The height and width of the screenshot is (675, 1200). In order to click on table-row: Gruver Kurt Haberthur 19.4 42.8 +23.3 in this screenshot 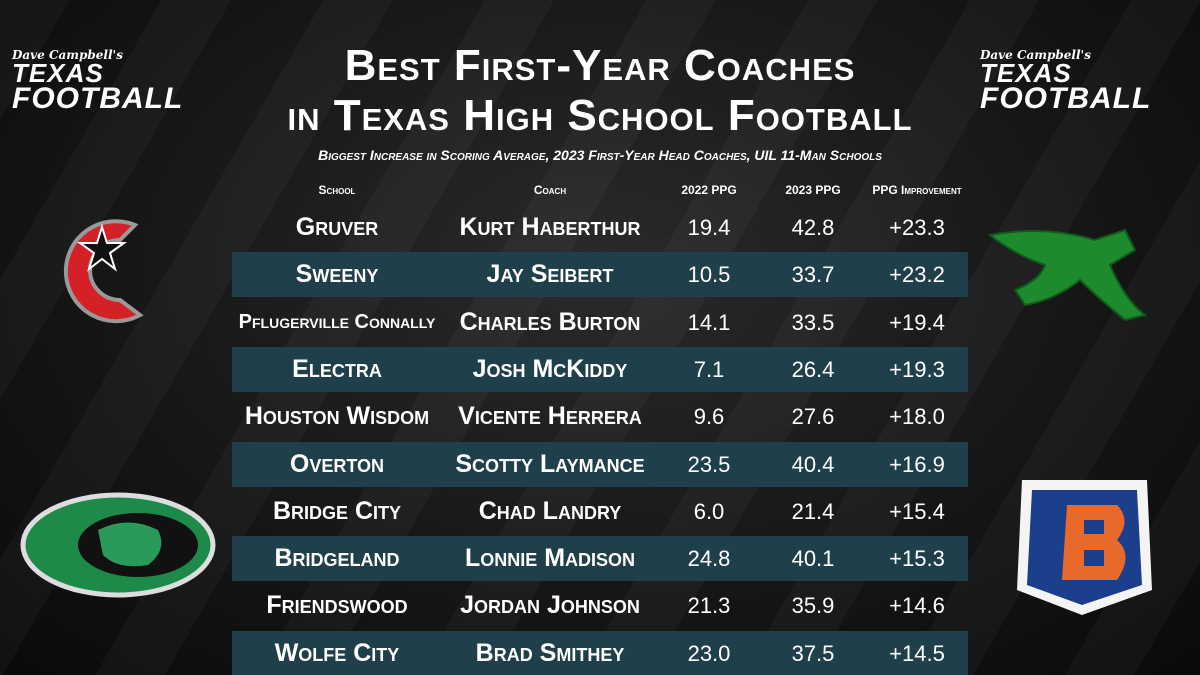, I will do `click(600, 227)`.